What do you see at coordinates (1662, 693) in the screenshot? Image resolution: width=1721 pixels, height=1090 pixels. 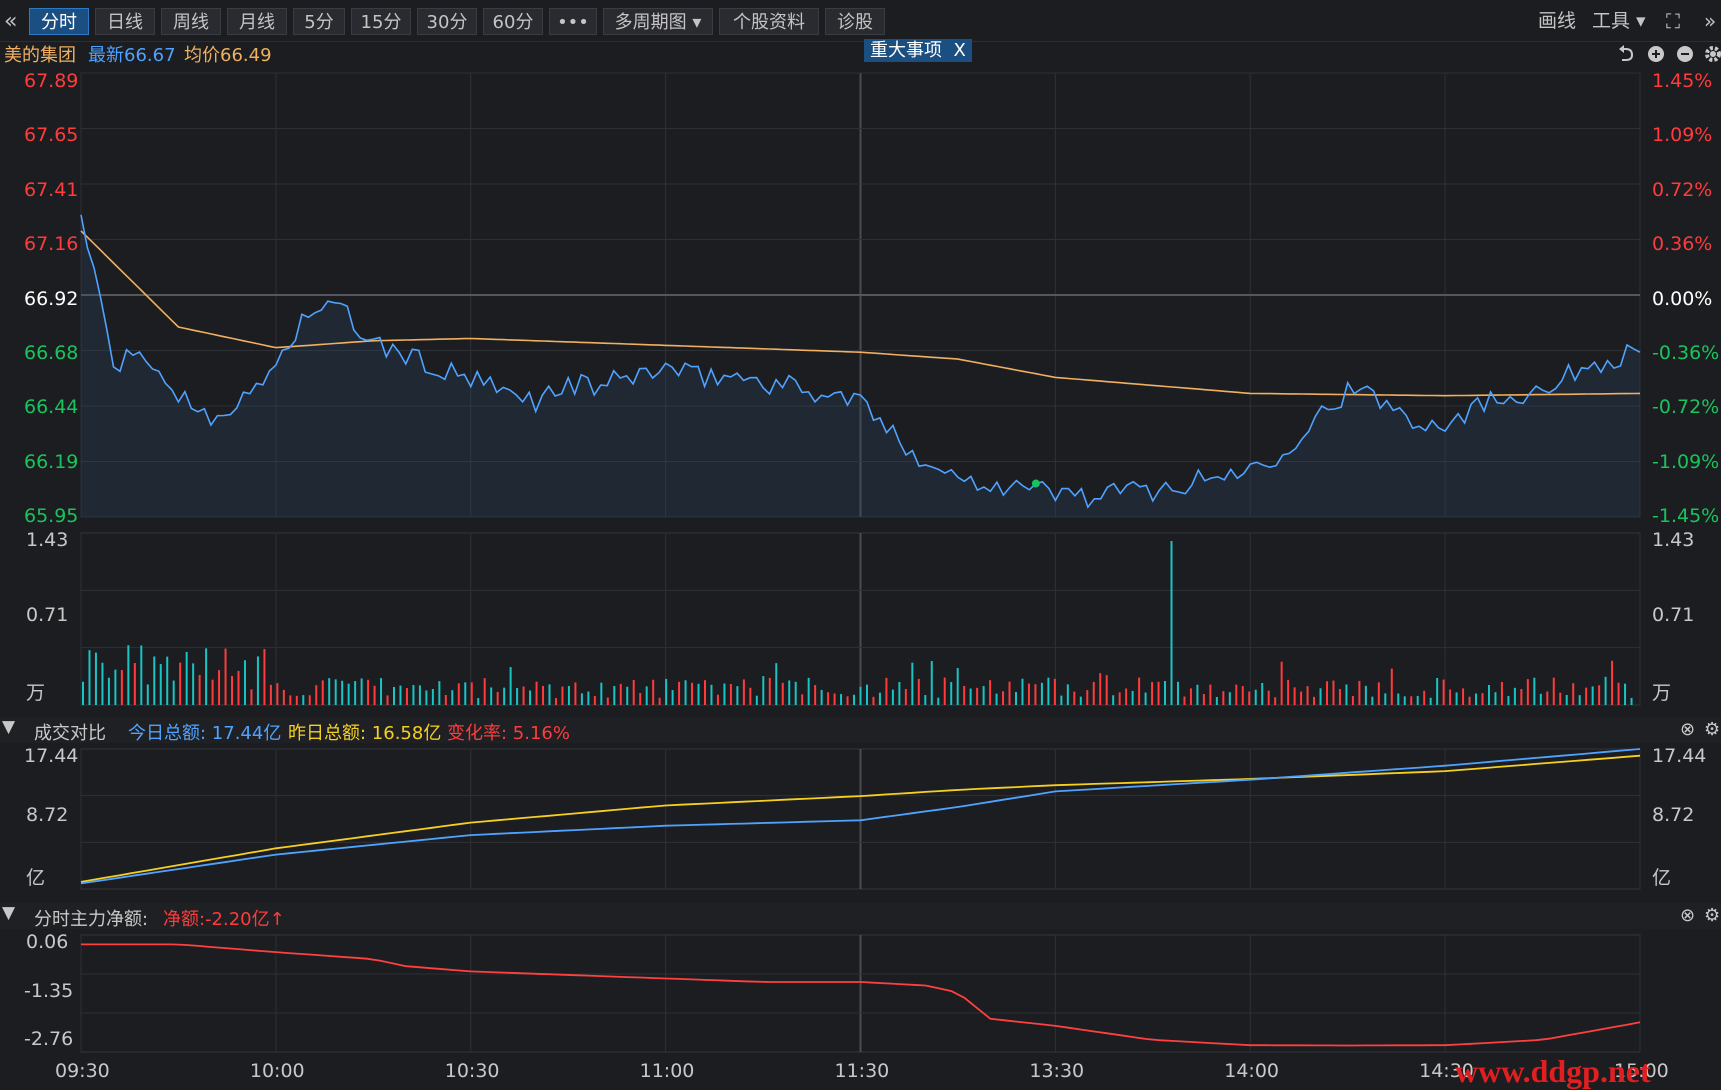 I see `vol-right-tick: 万` at bounding box center [1662, 693].